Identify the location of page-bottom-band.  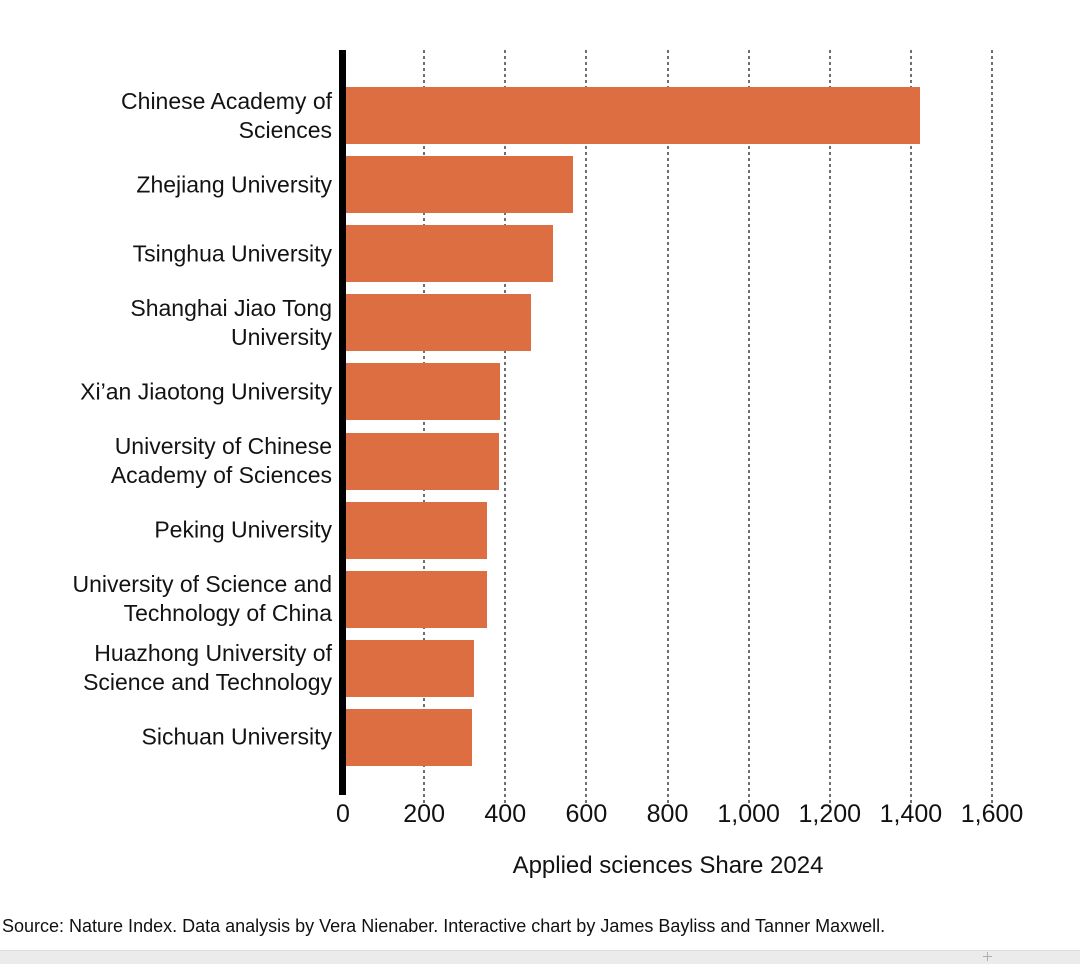
(540, 957).